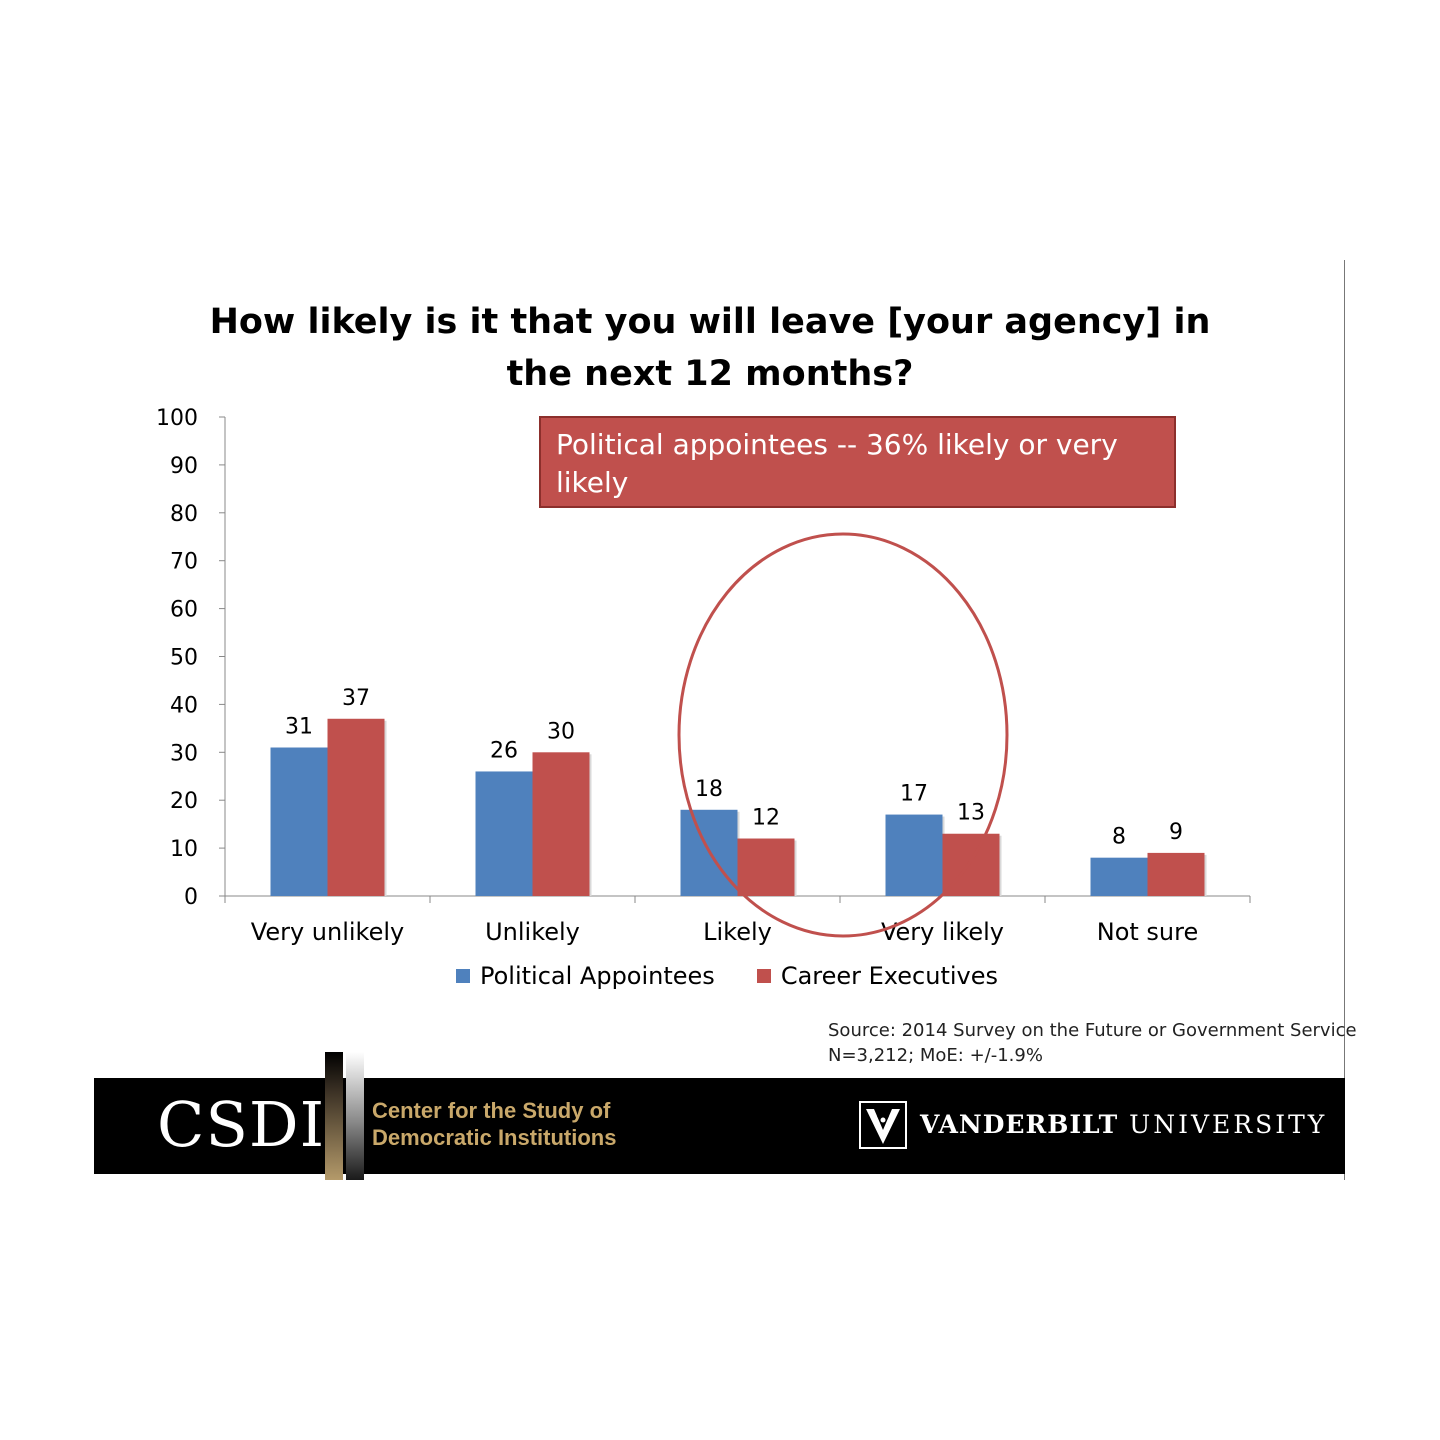 The height and width of the screenshot is (1440, 1440). Describe the element at coordinates (1119, 837) in the screenshot. I see `data-label: 8` at that location.